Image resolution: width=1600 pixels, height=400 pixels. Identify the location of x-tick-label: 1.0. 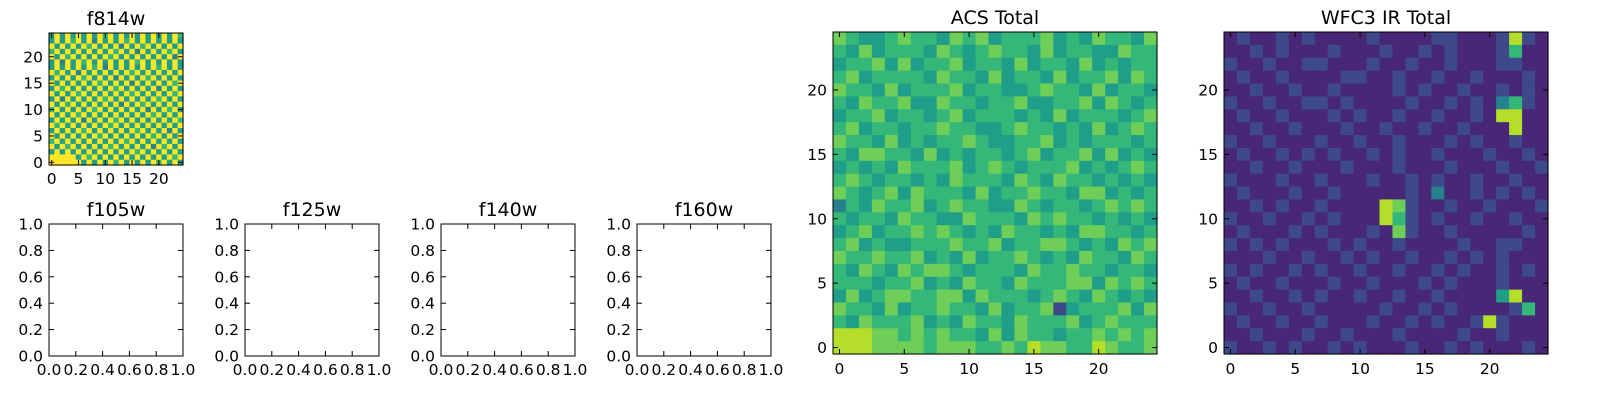
(379, 370).